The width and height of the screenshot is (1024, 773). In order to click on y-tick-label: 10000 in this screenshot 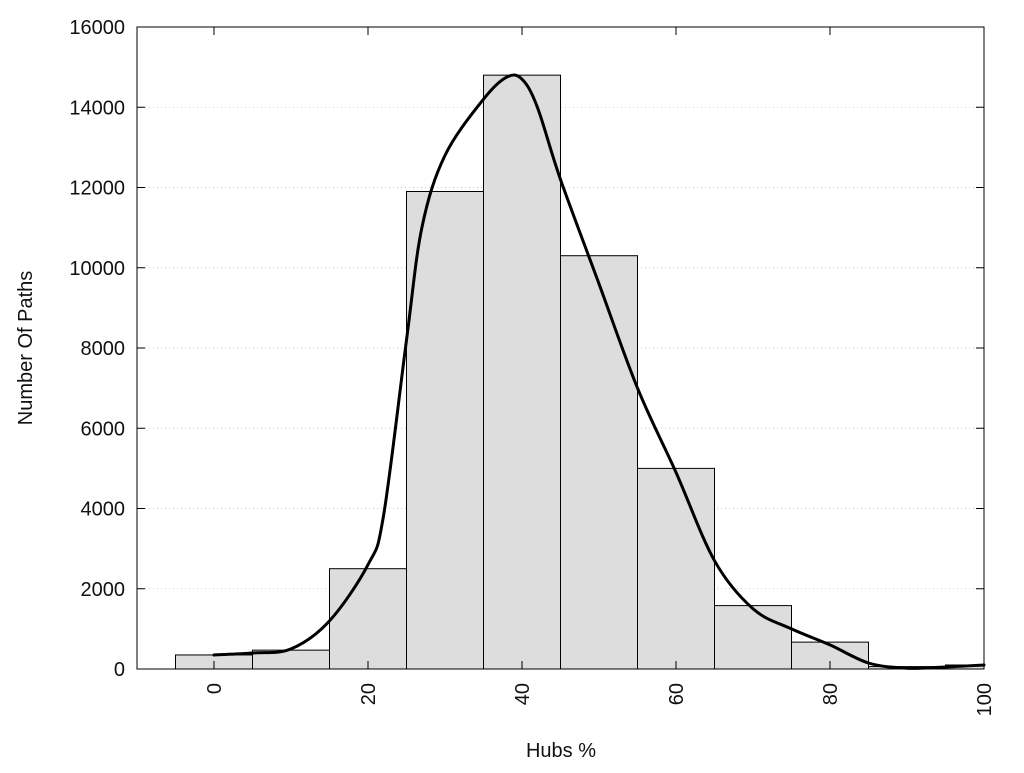, I will do `click(97, 269)`.